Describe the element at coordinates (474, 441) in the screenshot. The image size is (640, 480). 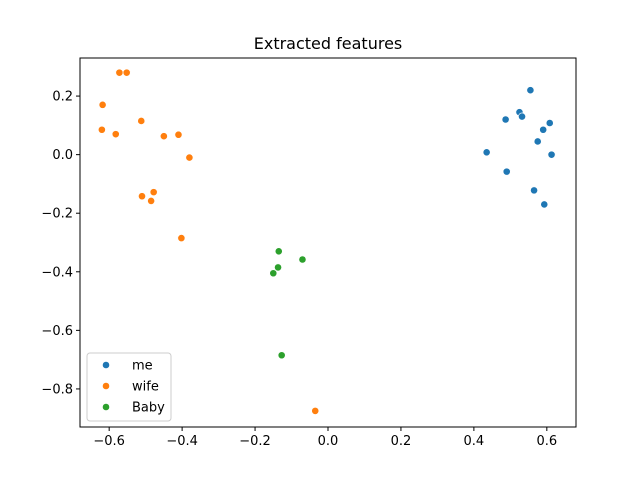
I see `x-tick-label-5: 0.4` at that location.